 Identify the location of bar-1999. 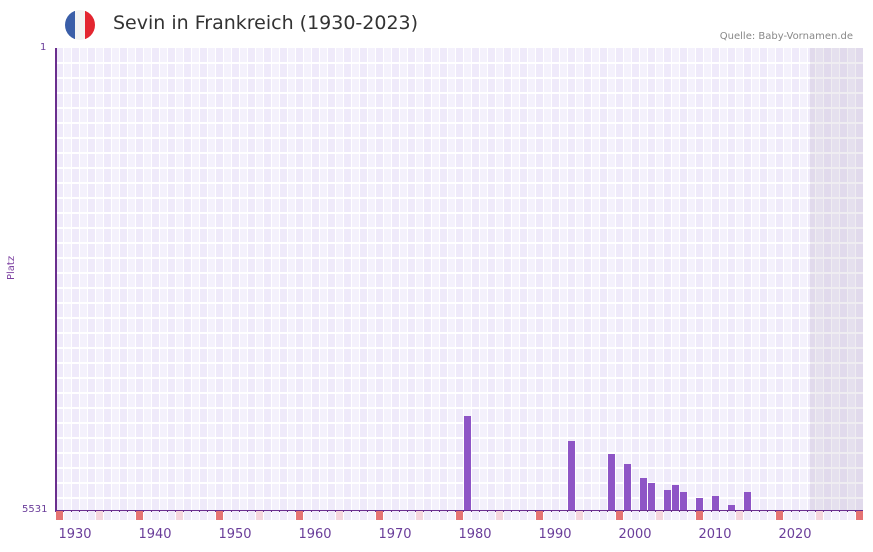
(627, 487).